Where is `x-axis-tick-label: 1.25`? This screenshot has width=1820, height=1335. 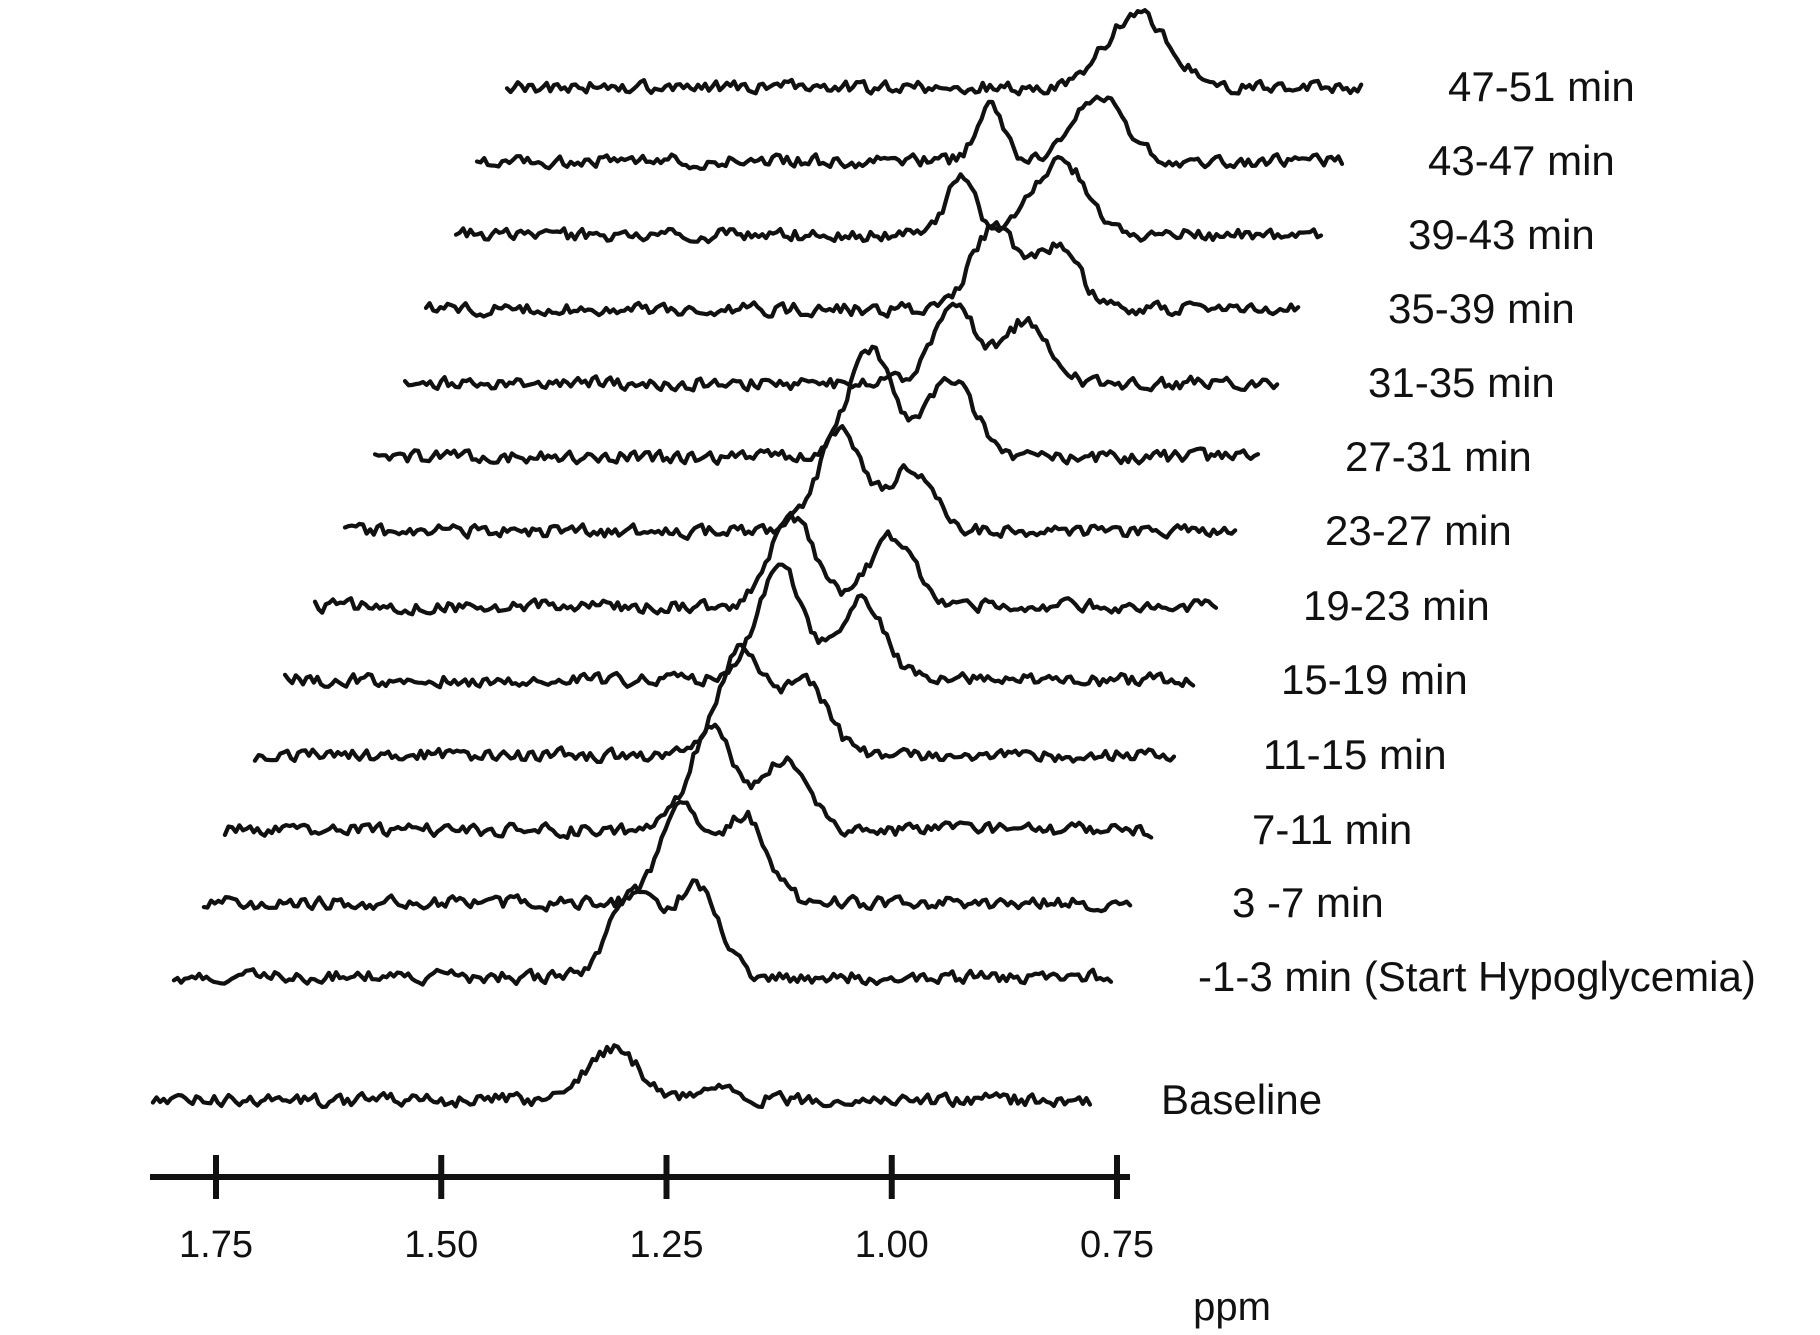
x-axis-tick-label: 1.25 is located at coordinates (667, 1245).